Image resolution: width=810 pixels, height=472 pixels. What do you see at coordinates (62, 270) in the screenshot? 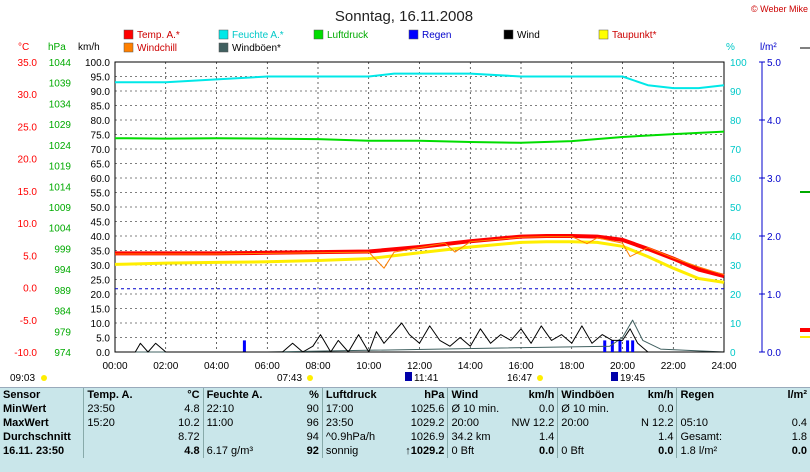
I see `pressure-tick-label: 994` at bounding box center [62, 270].